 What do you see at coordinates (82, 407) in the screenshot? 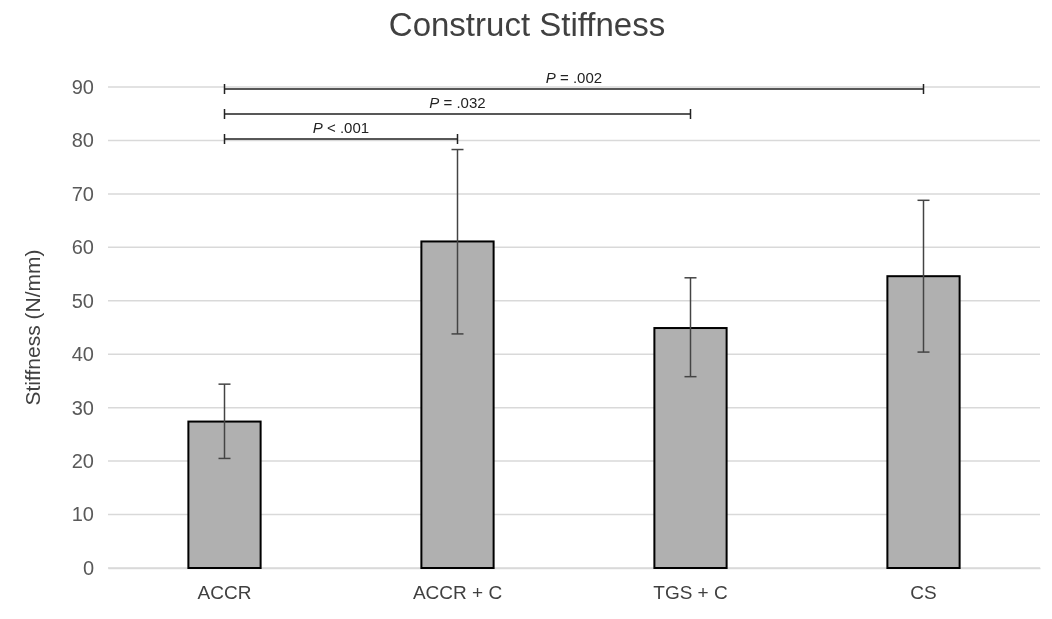
I see `y-tick-label: 30` at bounding box center [82, 407].